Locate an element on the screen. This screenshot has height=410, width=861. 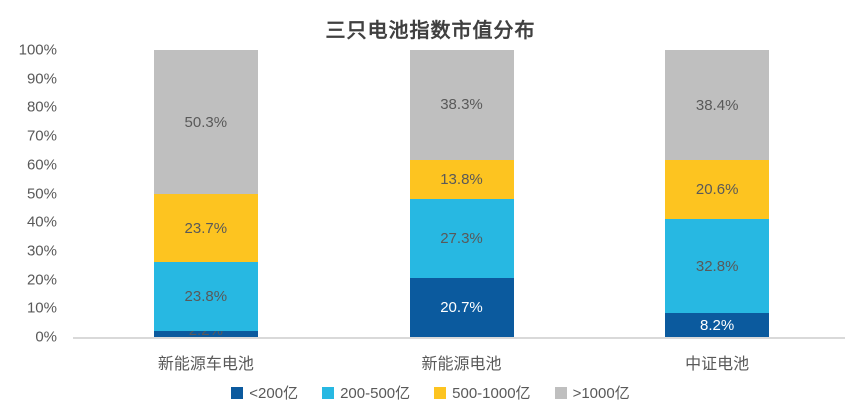
data-label: 50.3% is located at coordinates (206, 122).